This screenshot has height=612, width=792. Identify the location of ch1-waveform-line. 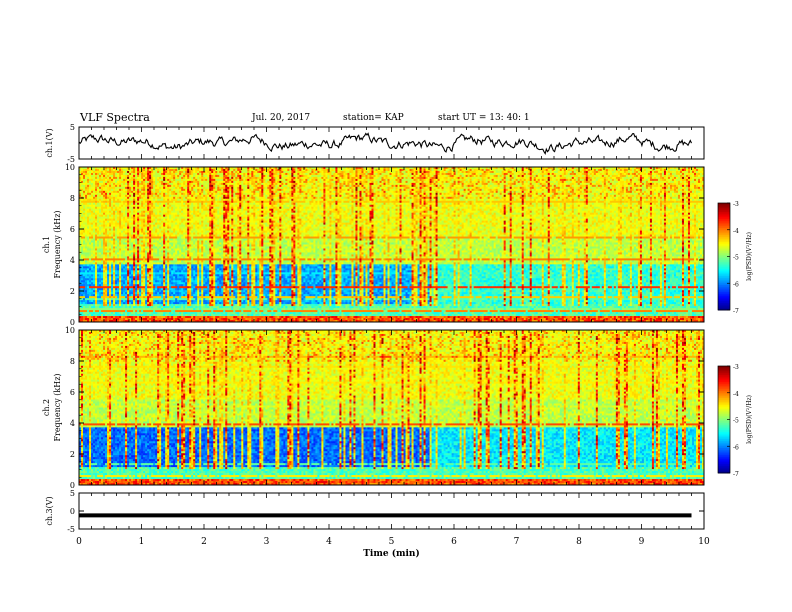
(385, 144).